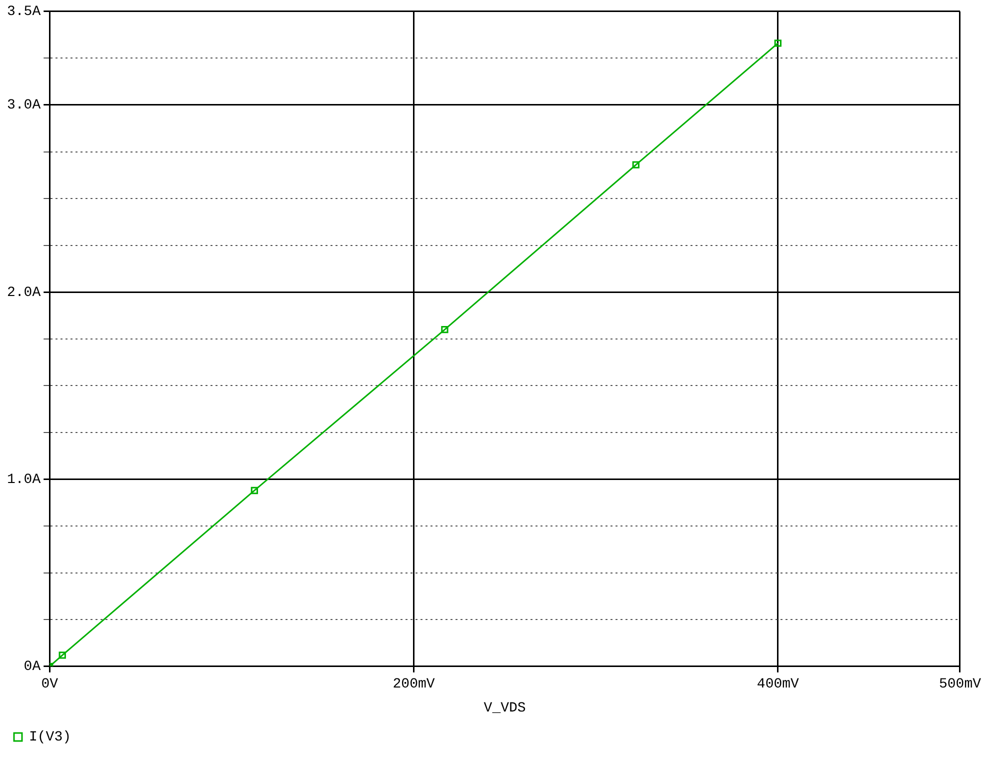 The height and width of the screenshot is (760, 984). I want to click on y-tick-label: 1.0A, so click(24, 480).